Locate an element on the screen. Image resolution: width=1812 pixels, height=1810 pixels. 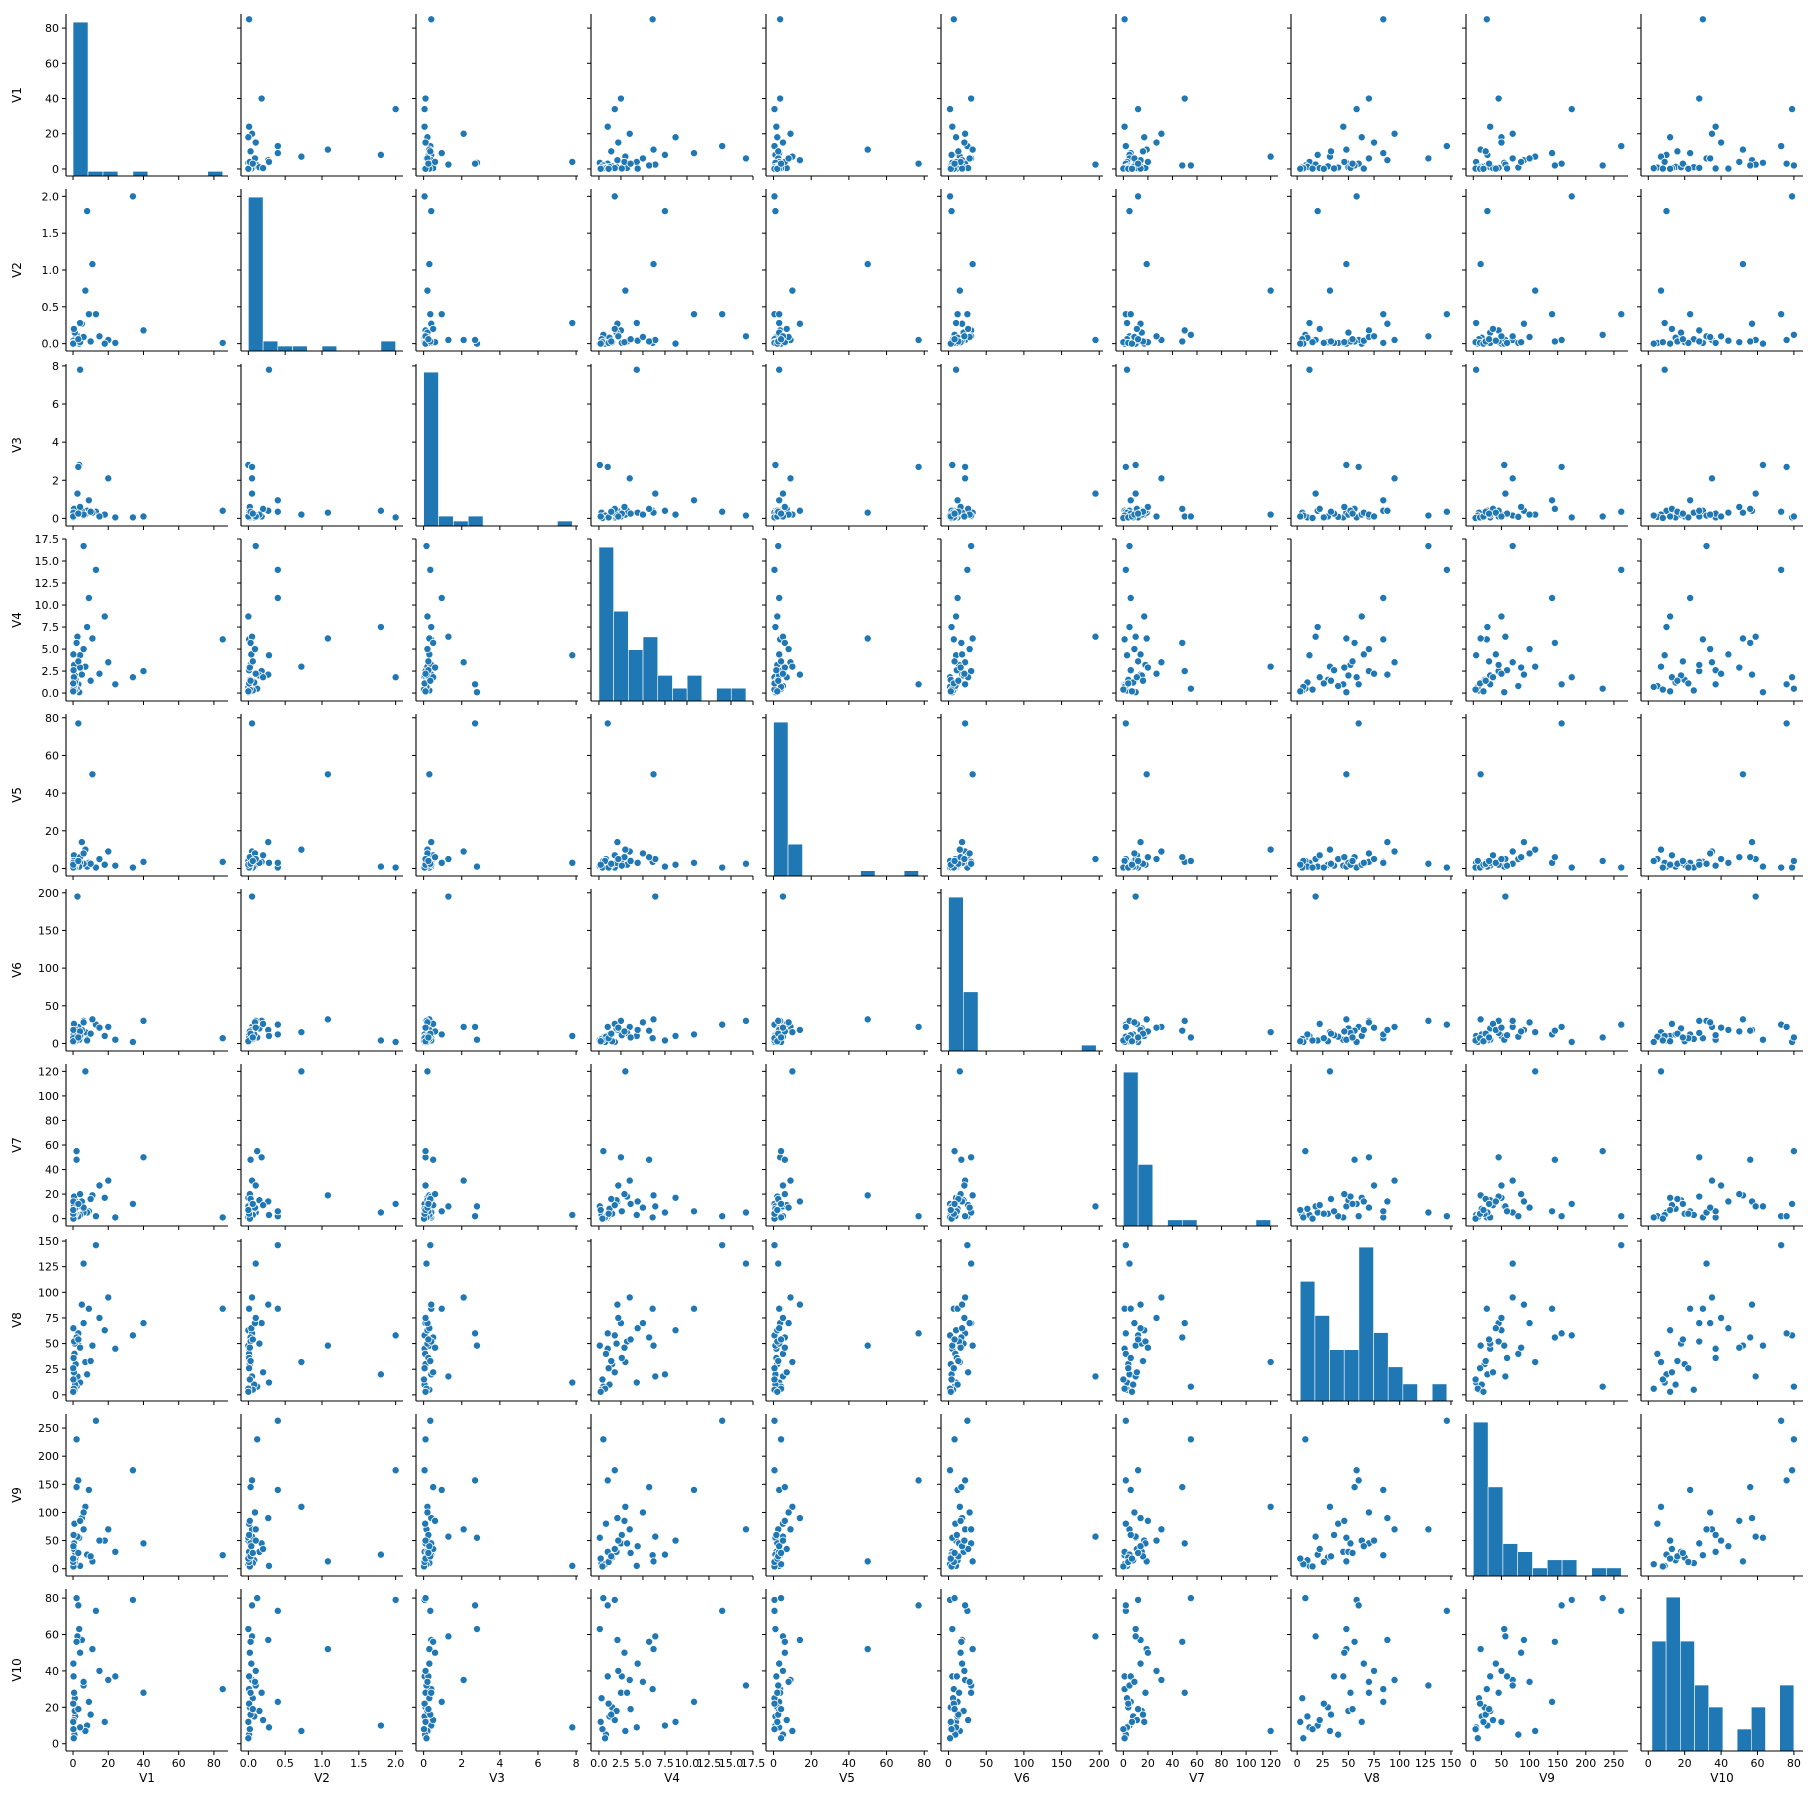
y-tick-label-V8-4: 100 is located at coordinates (48, 1292).